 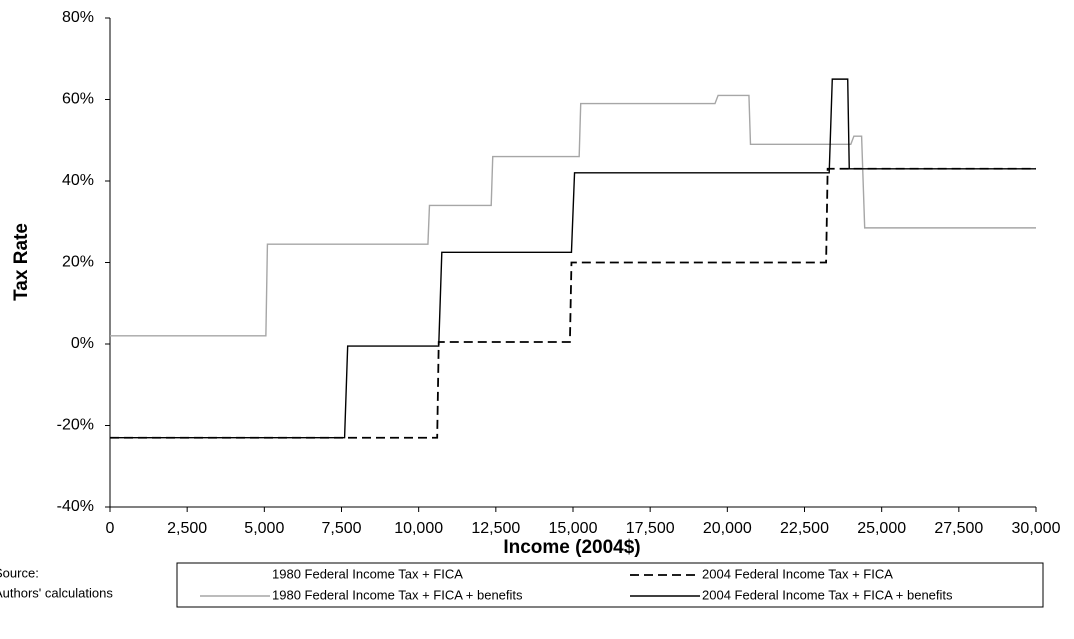 What do you see at coordinates (78, 99) in the screenshot?
I see `y-tick-label: 60%` at bounding box center [78, 99].